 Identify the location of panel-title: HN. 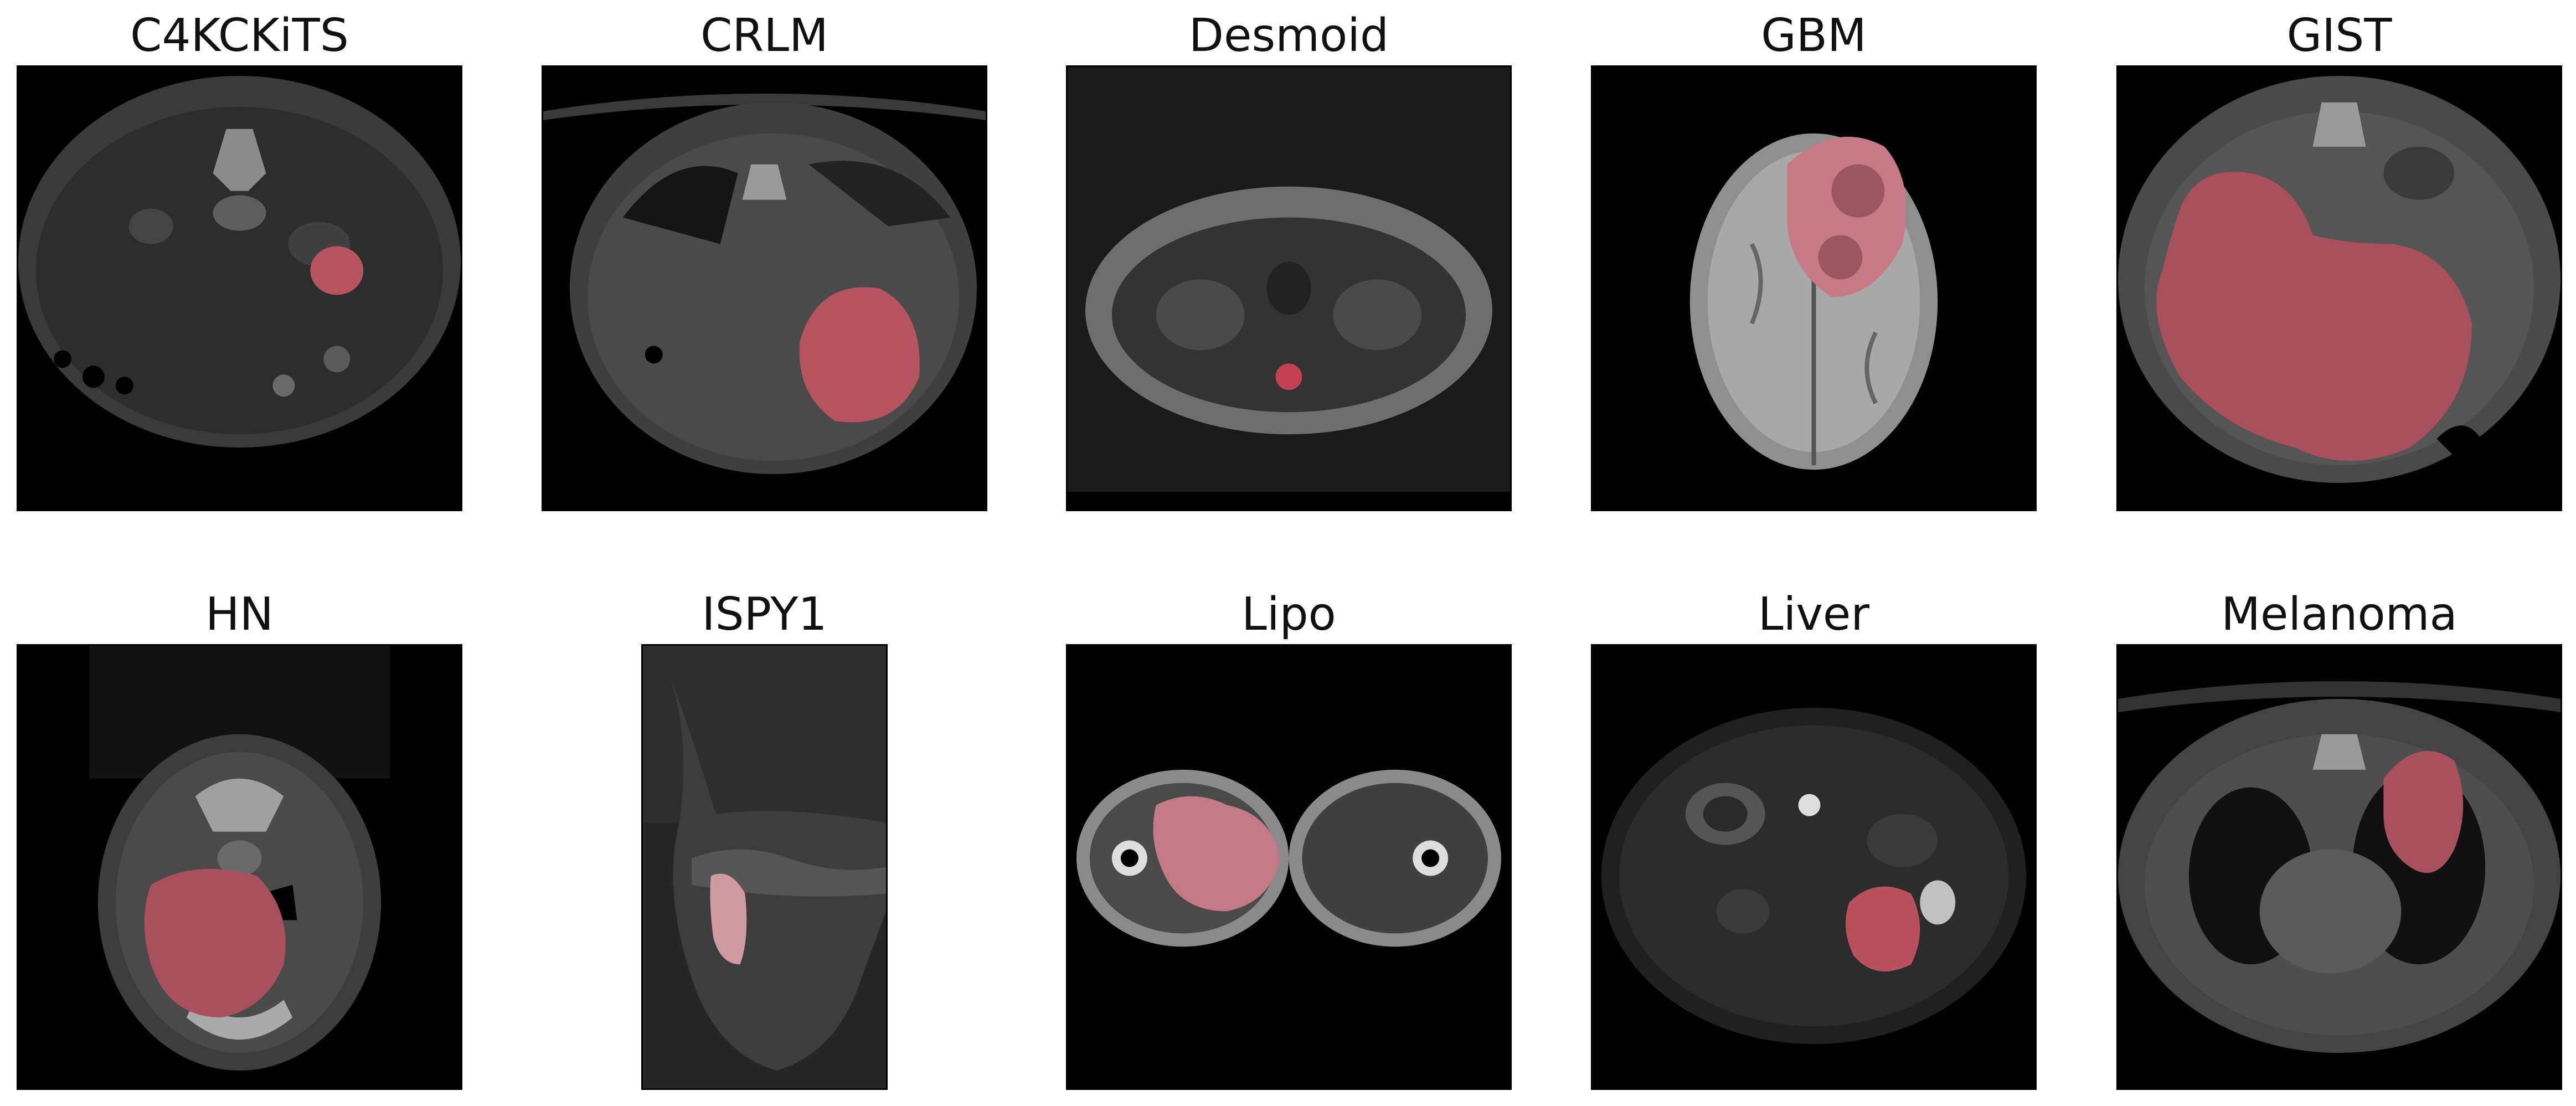
(239, 615).